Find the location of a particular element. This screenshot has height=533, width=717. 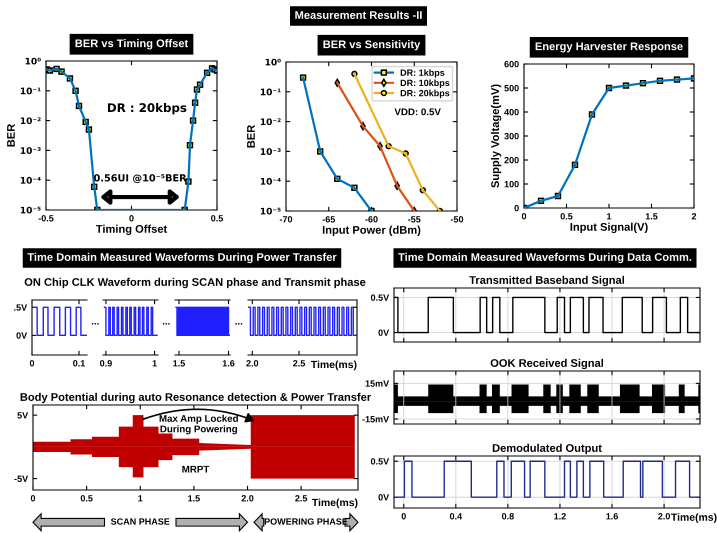

y-tick-label: 500 is located at coordinates (511, 88).